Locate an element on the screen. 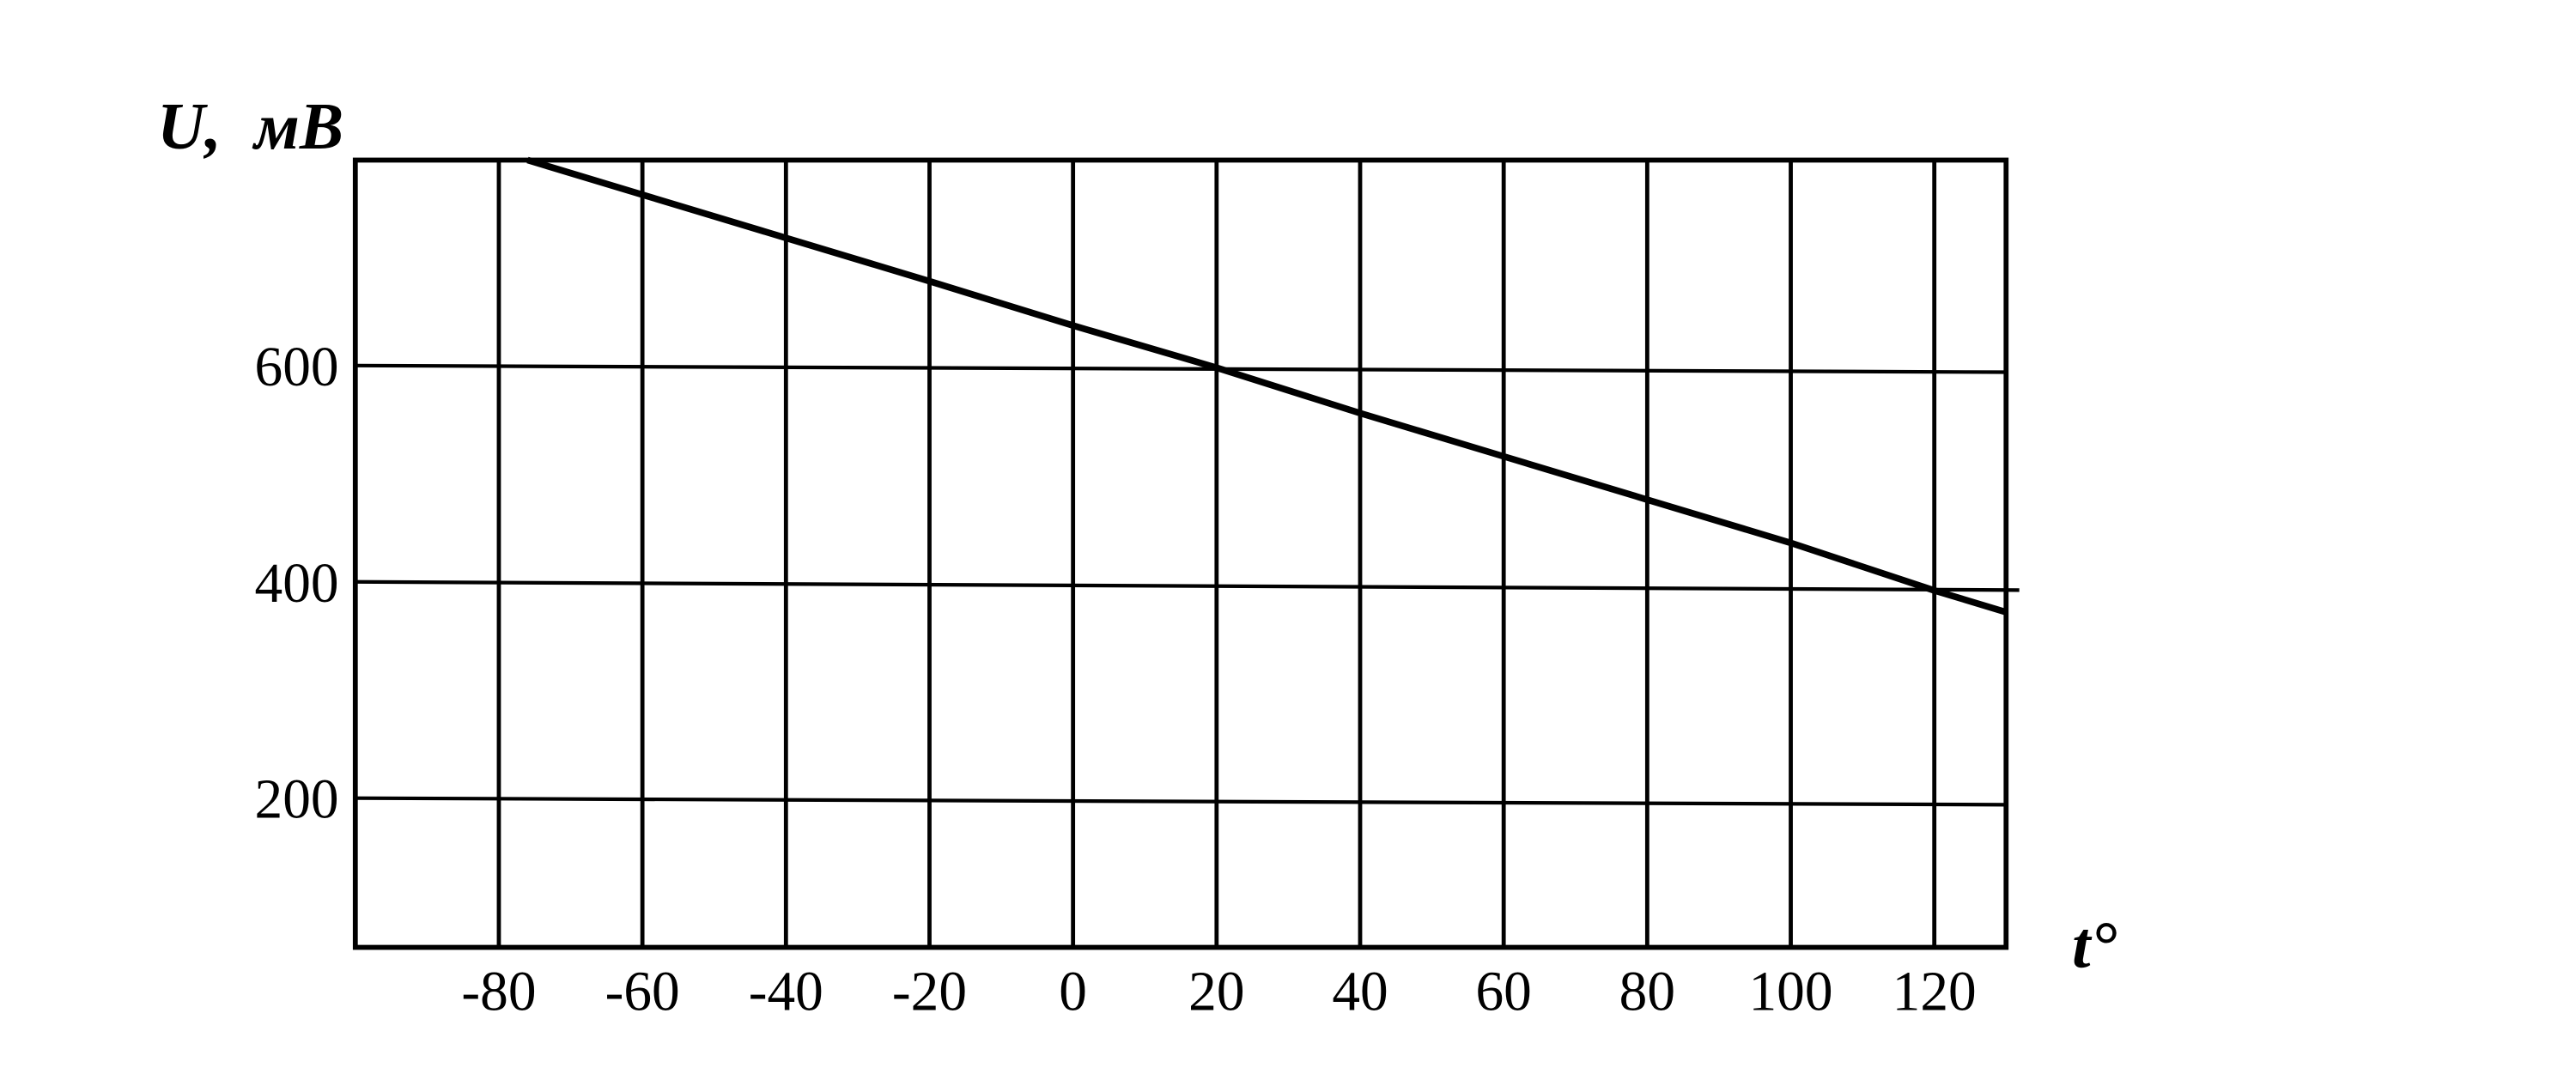 This screenshot has height=1086, width=2576. x-tick-labels: -80 -60 -40 -20 0 20 40 60 80 100 120 is located at coordinates (1218, 992).